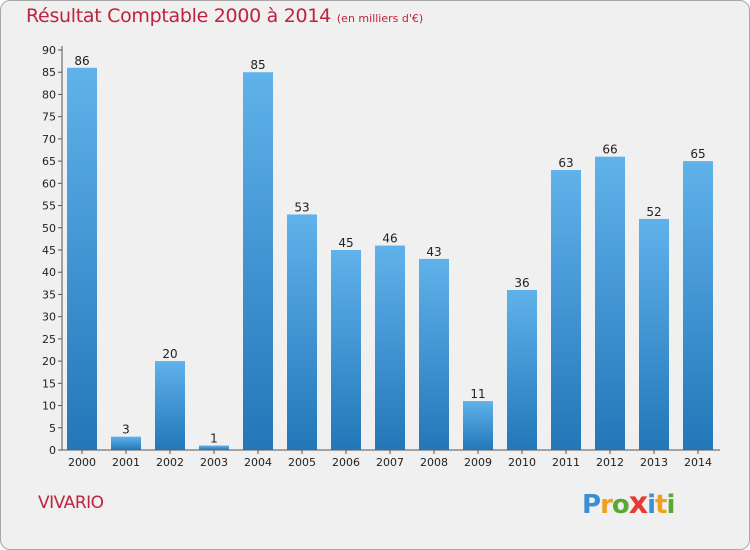  What do you see at coordinates (214, 447) in the screenshot?
I see `bar-2003` at bounding box center [214, 447].